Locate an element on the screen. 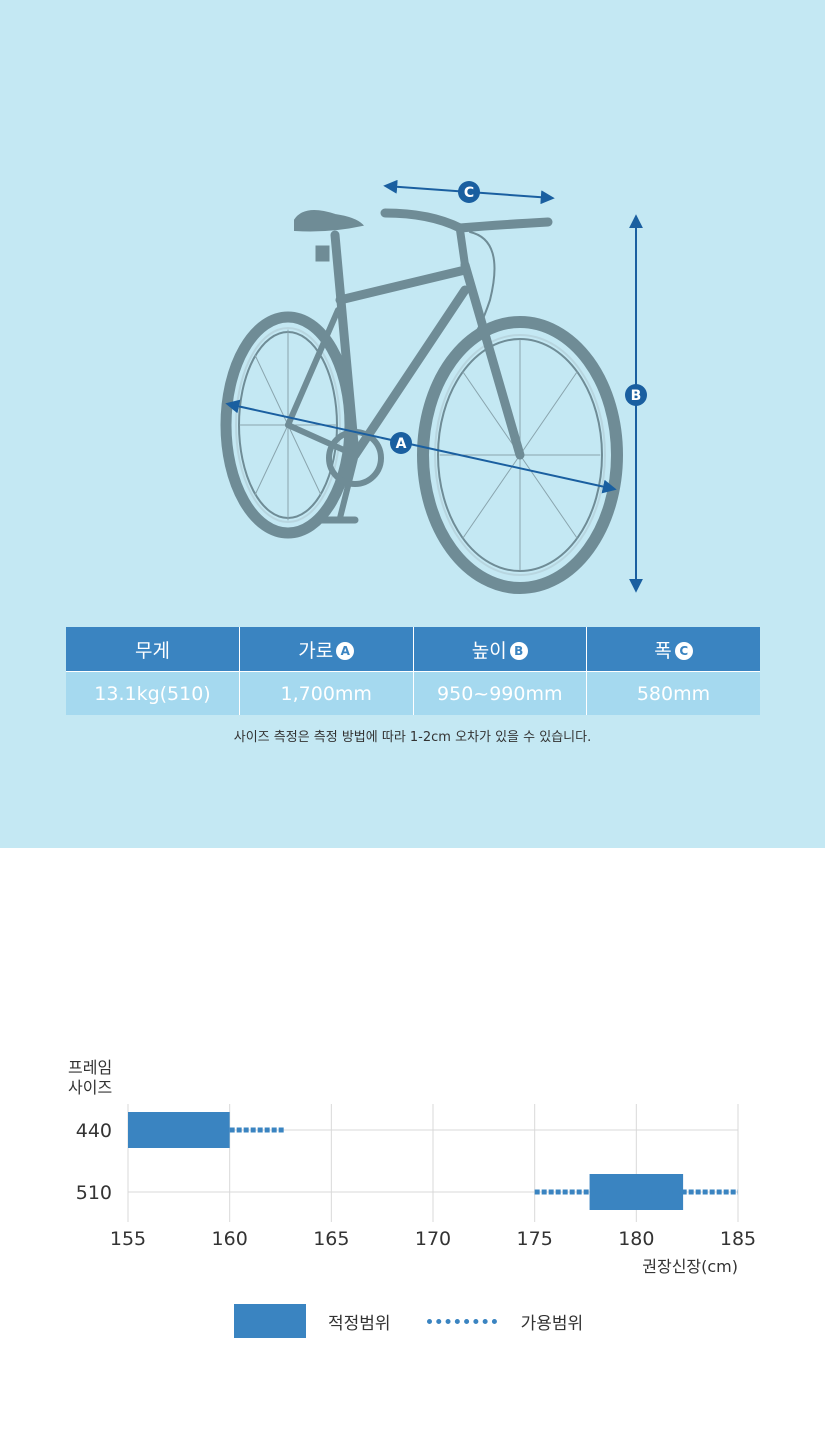 The image size is (825, 1437). dimension-c-label: C is located at coordinates (469, 193).